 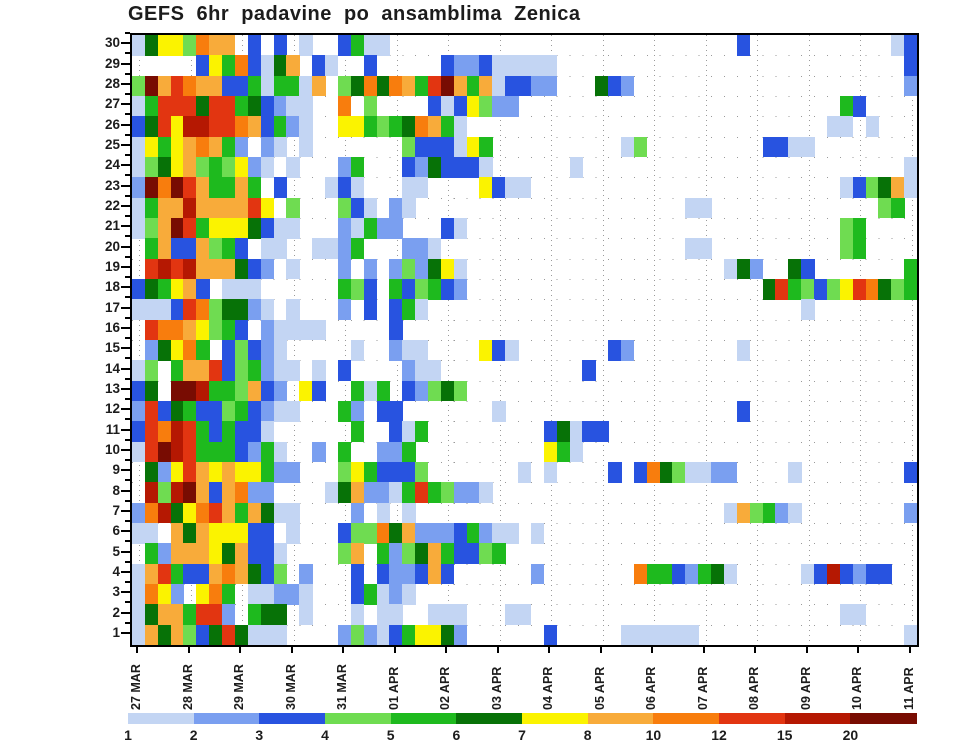 I want to click on y-axis-label: 21, so click(x=112, y=226).